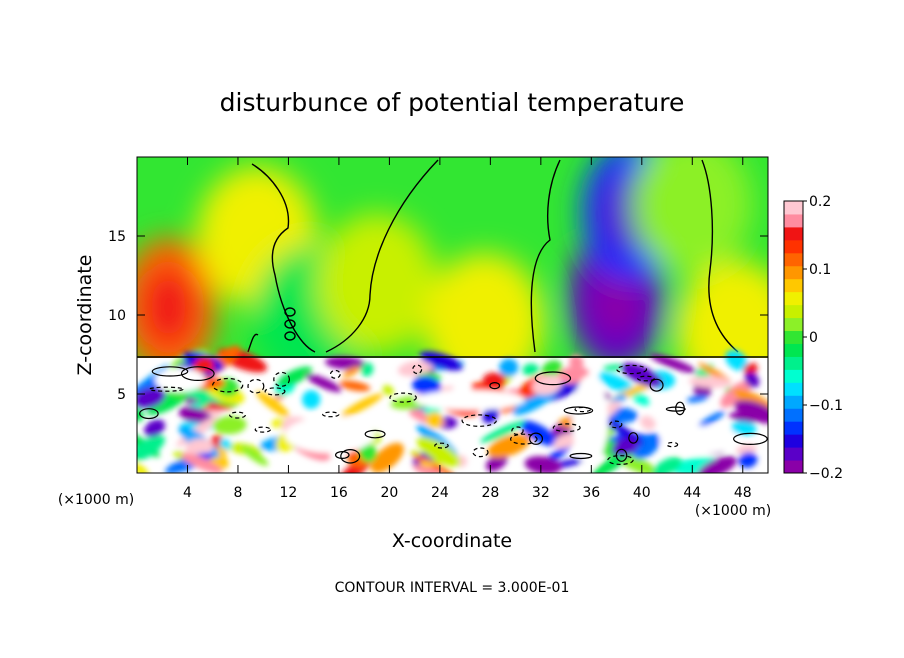  Describe the element at coordinates (452, 409) in the screenshot. I see `lower-field` at that location.